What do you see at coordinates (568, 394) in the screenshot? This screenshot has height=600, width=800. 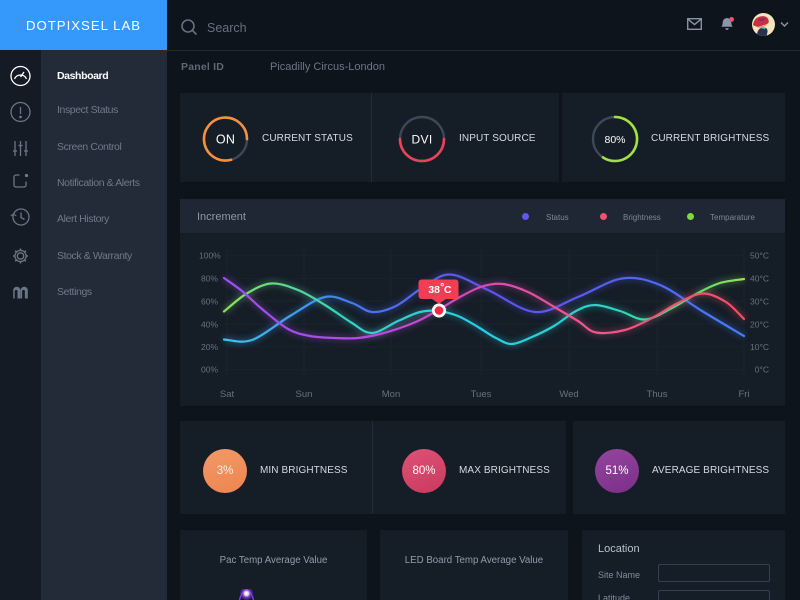 I see `svg-text: Wed` at bounding box center [568, 394].